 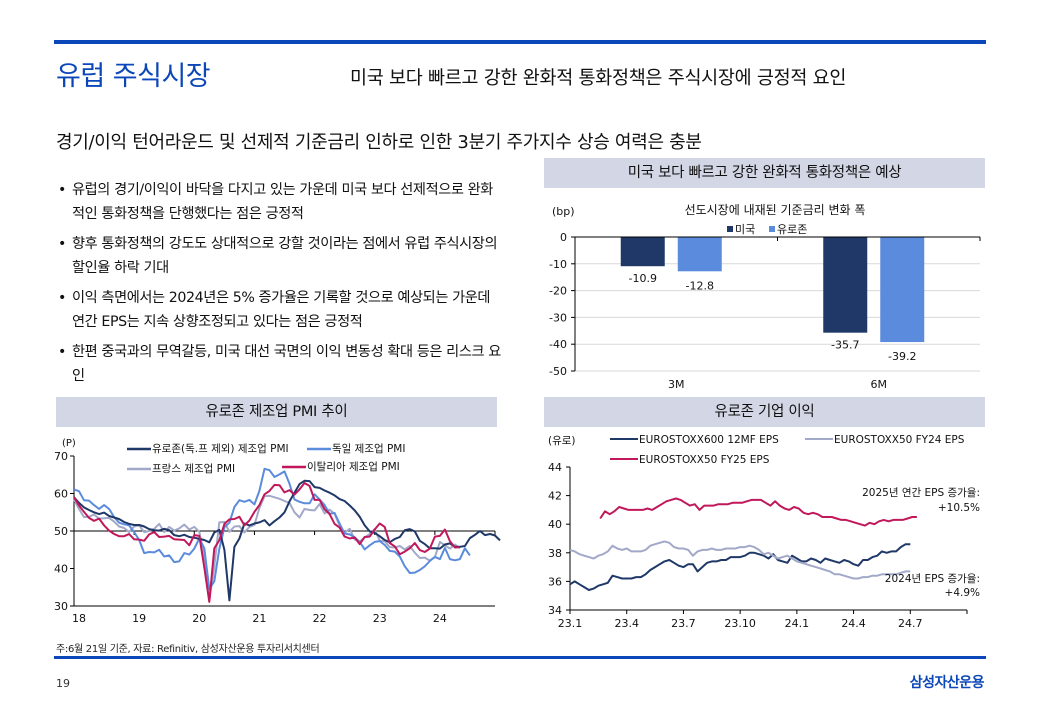 I want to click on x-tick-label: 23, so click(x=380, y=618).